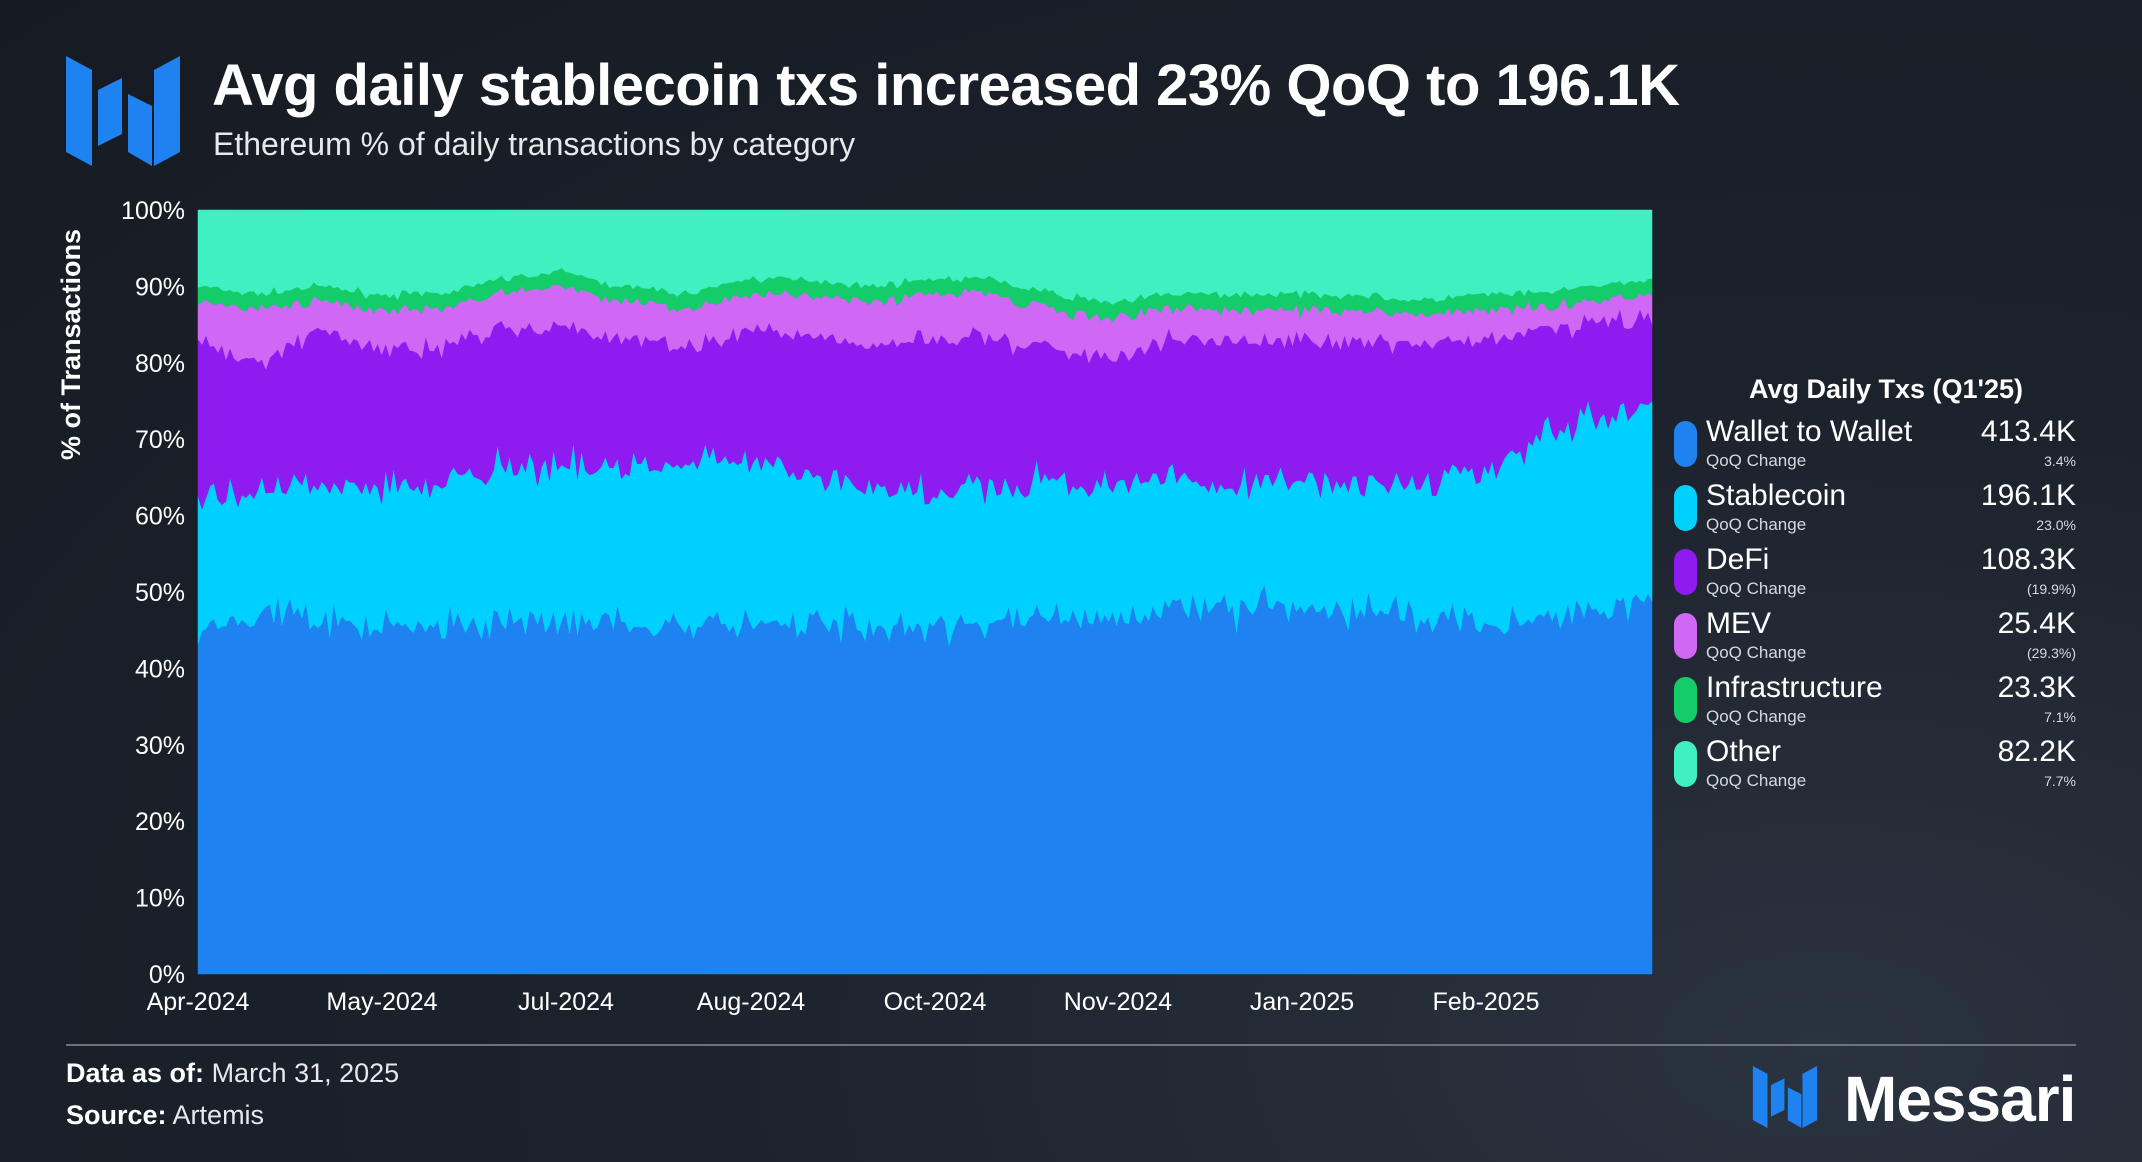  What do you see at coordinates (1071, 1045) in the screenshot?
I see `footer-divider` at bounding box center [1071, 1045].